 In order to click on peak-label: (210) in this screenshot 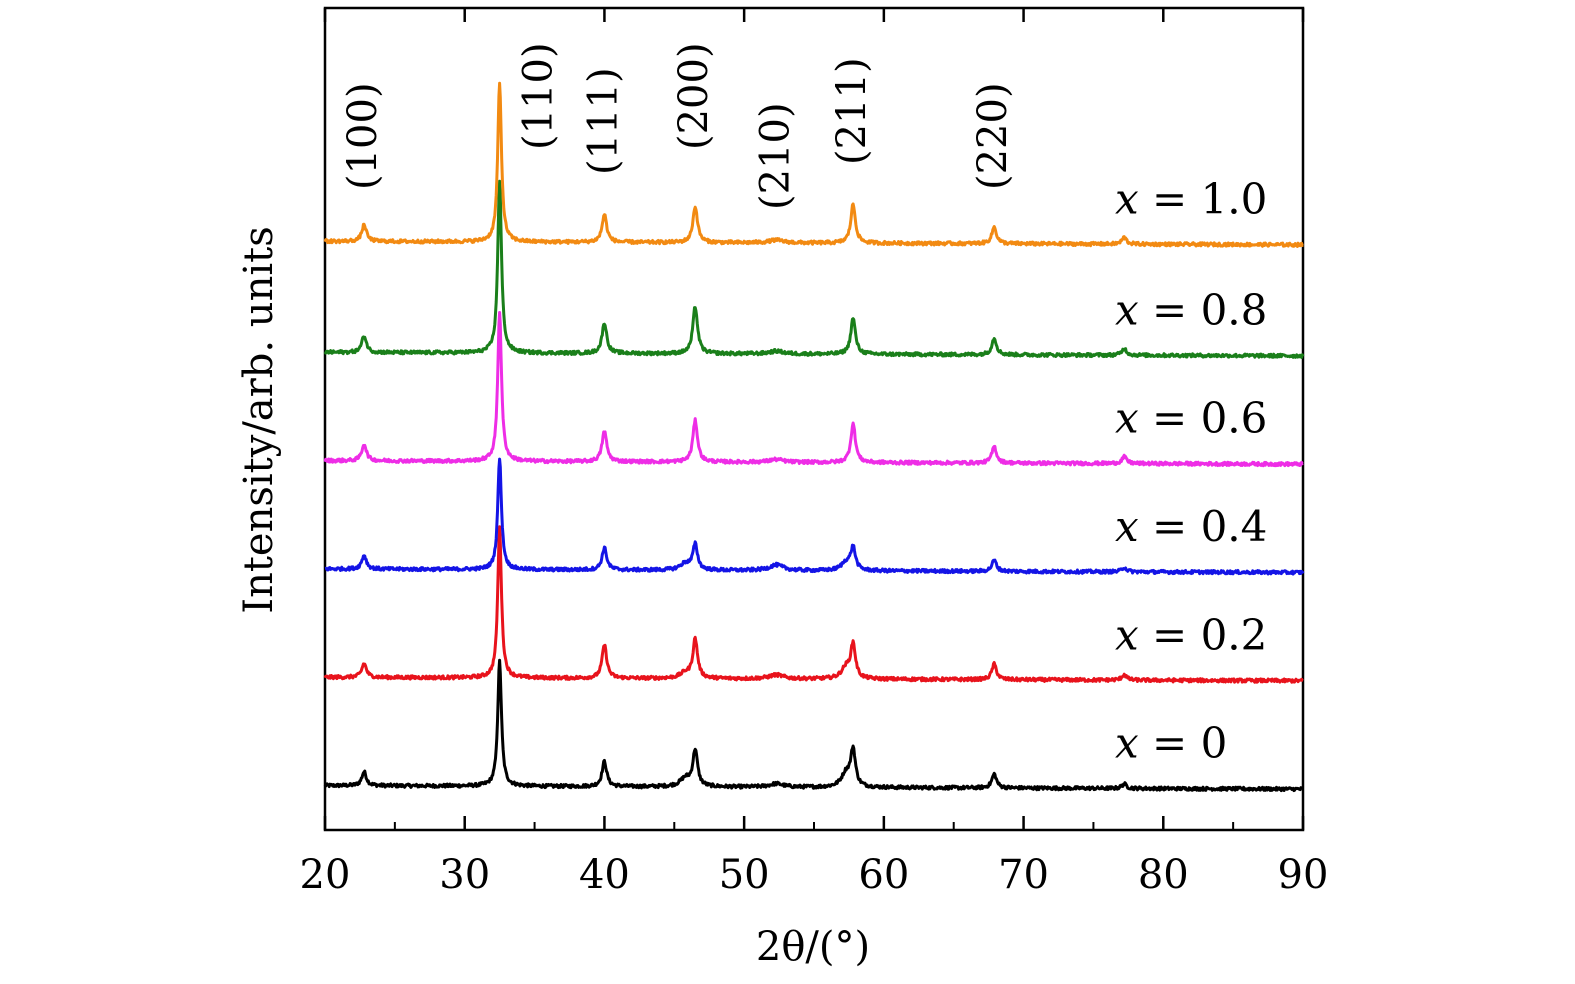, I will do `click(775, 156)`.